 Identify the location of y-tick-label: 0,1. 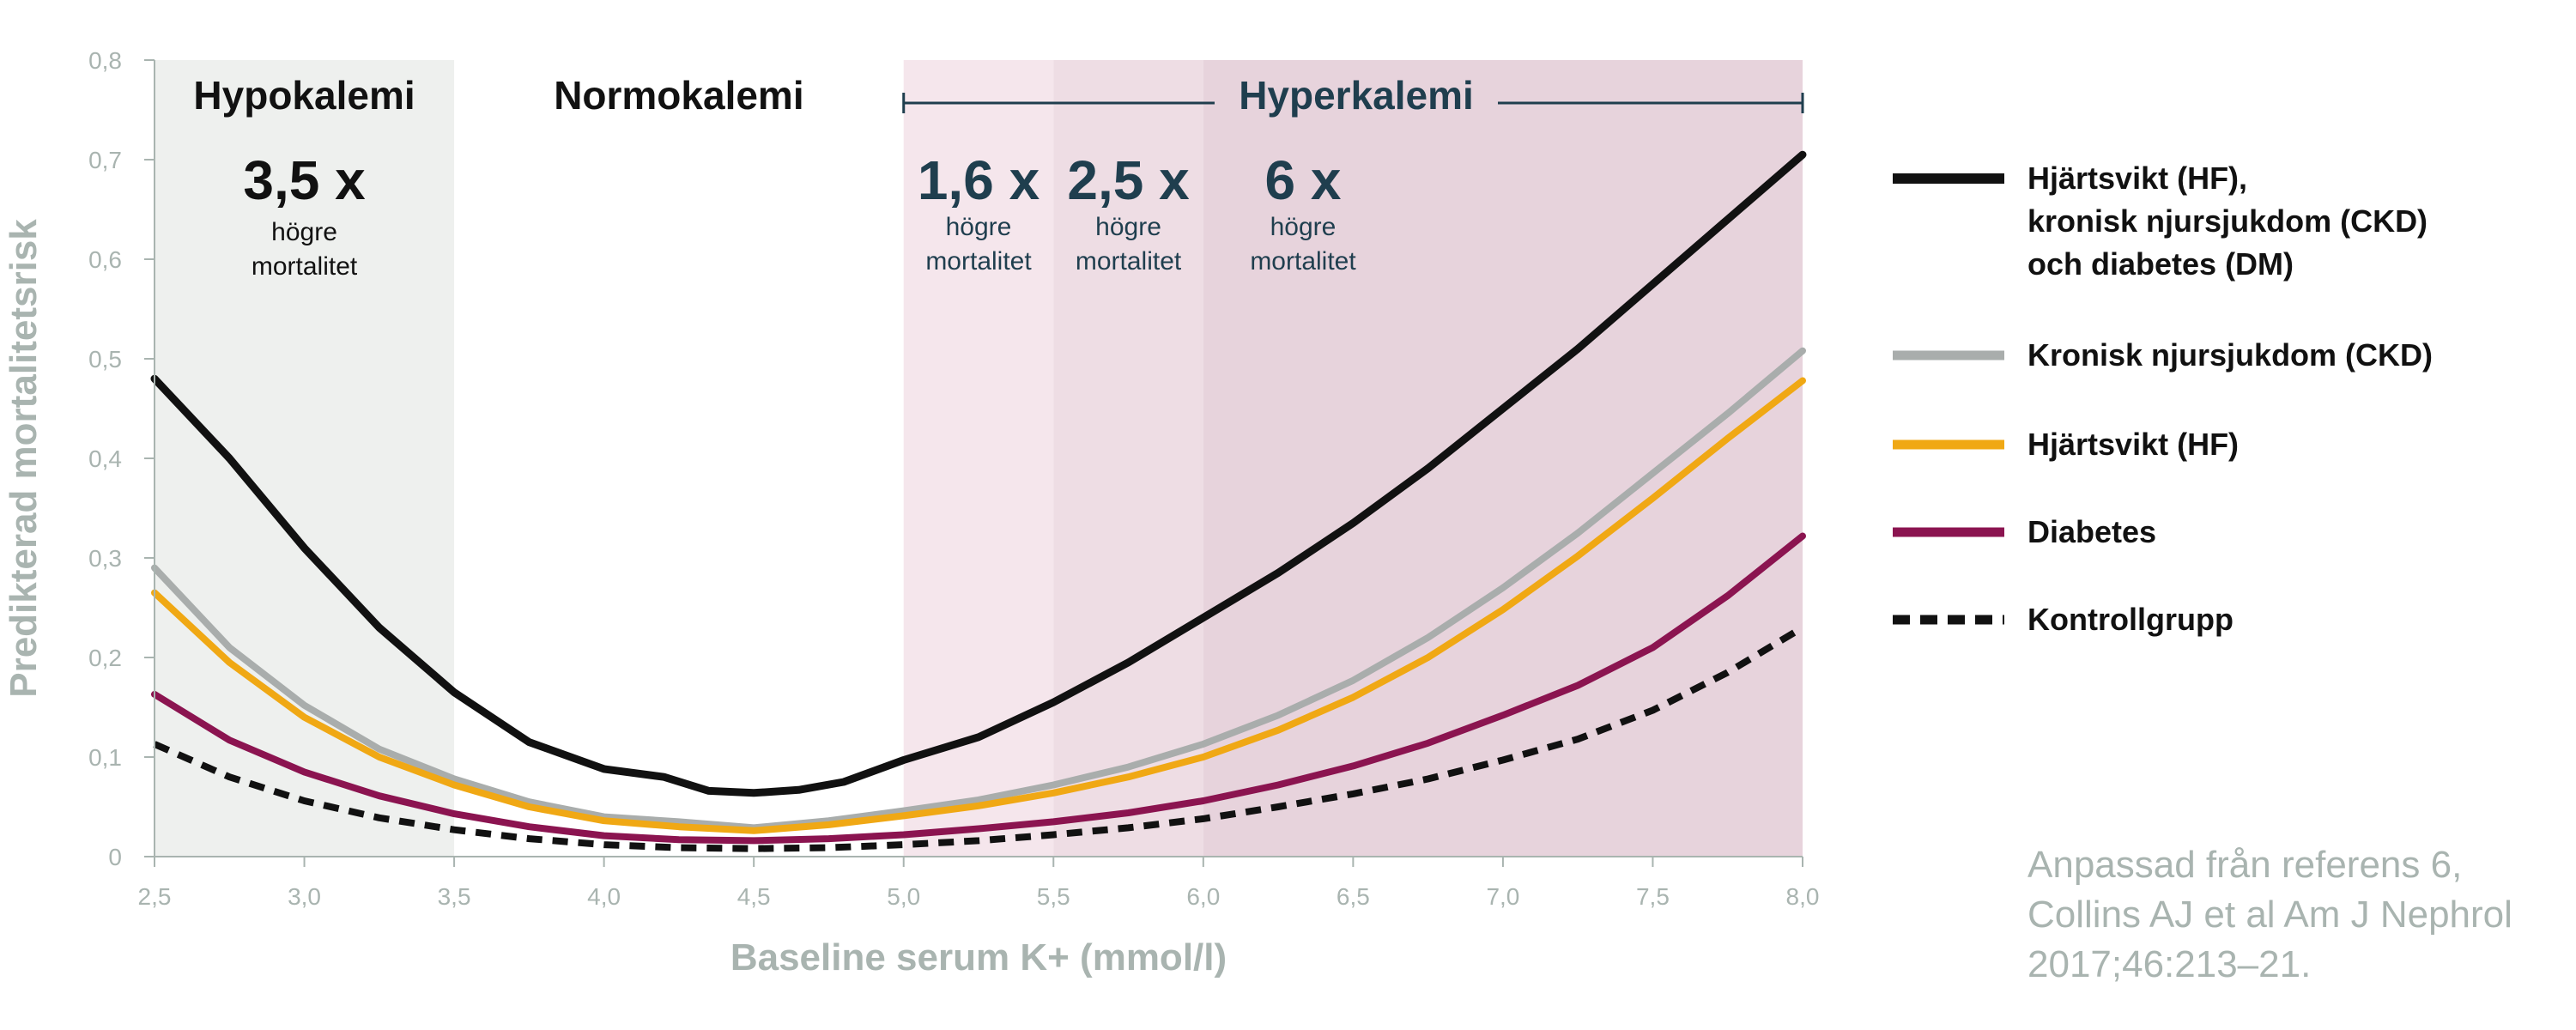
(105, 757).